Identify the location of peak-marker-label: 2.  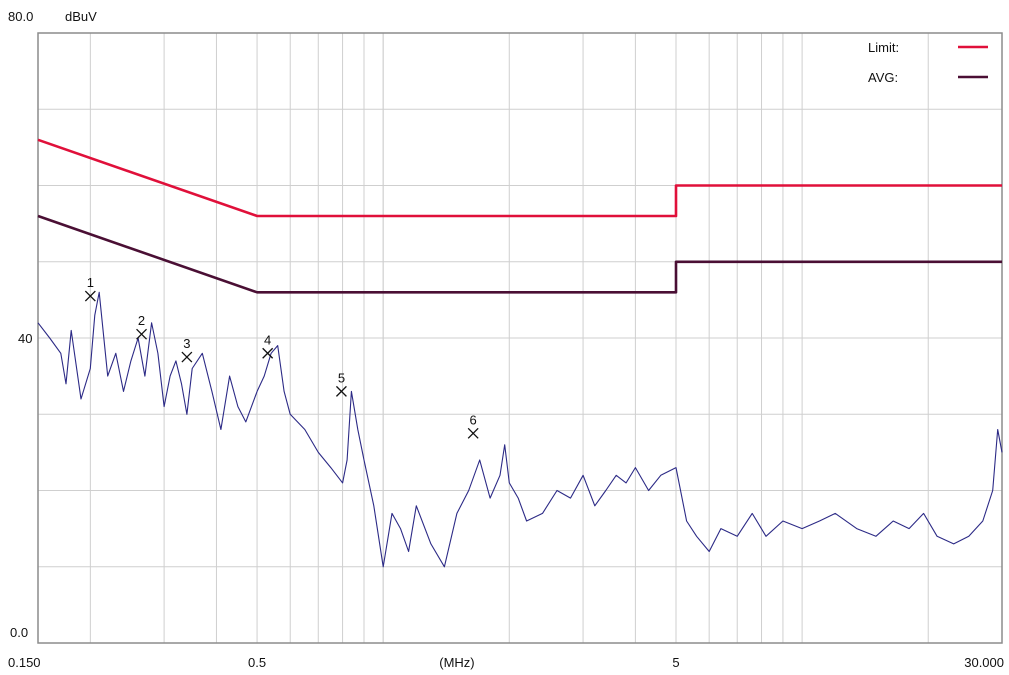
(141, 320).